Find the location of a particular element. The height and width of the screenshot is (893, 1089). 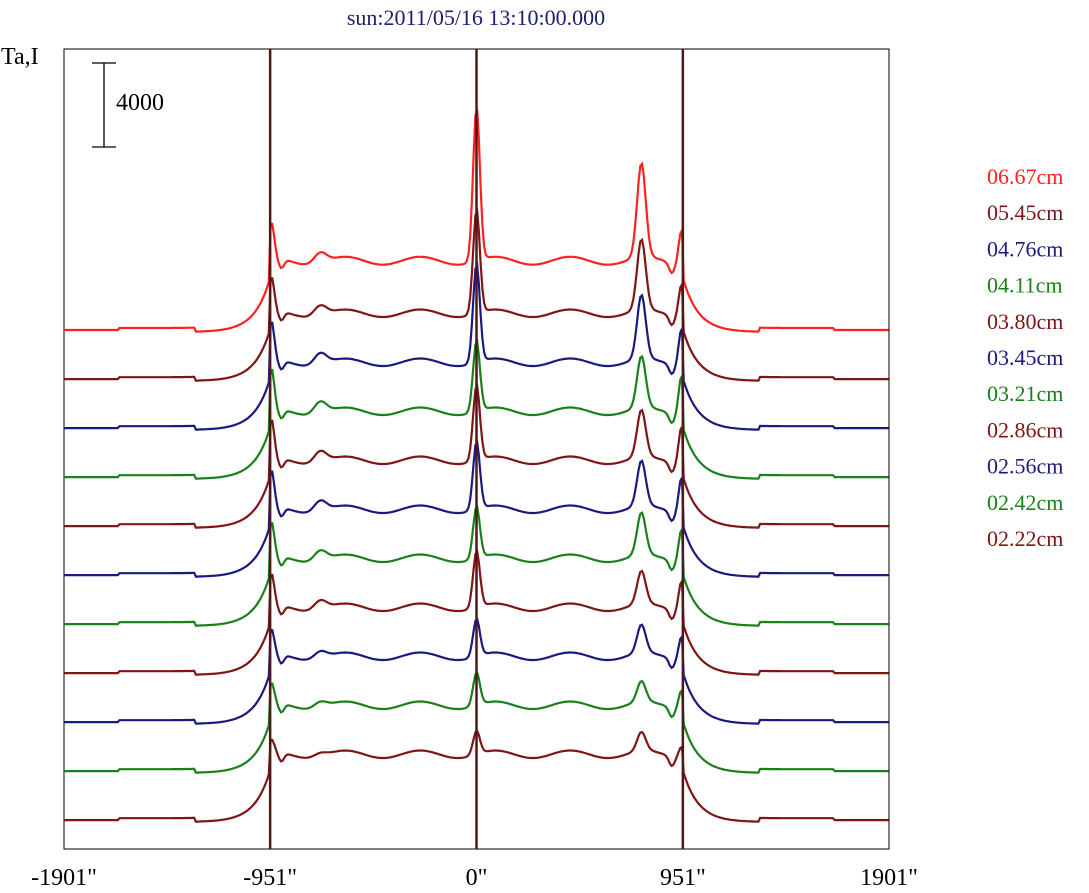

legend-item: 02.42cm is located at coordinates (1025, 502).